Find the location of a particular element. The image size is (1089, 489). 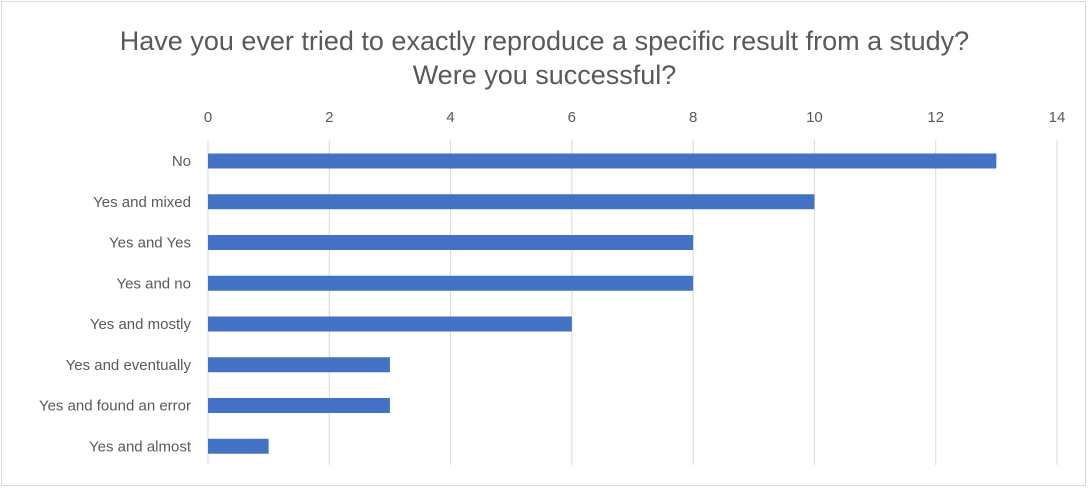

x-tick-label: 8 is located at coordinates (693, 117).